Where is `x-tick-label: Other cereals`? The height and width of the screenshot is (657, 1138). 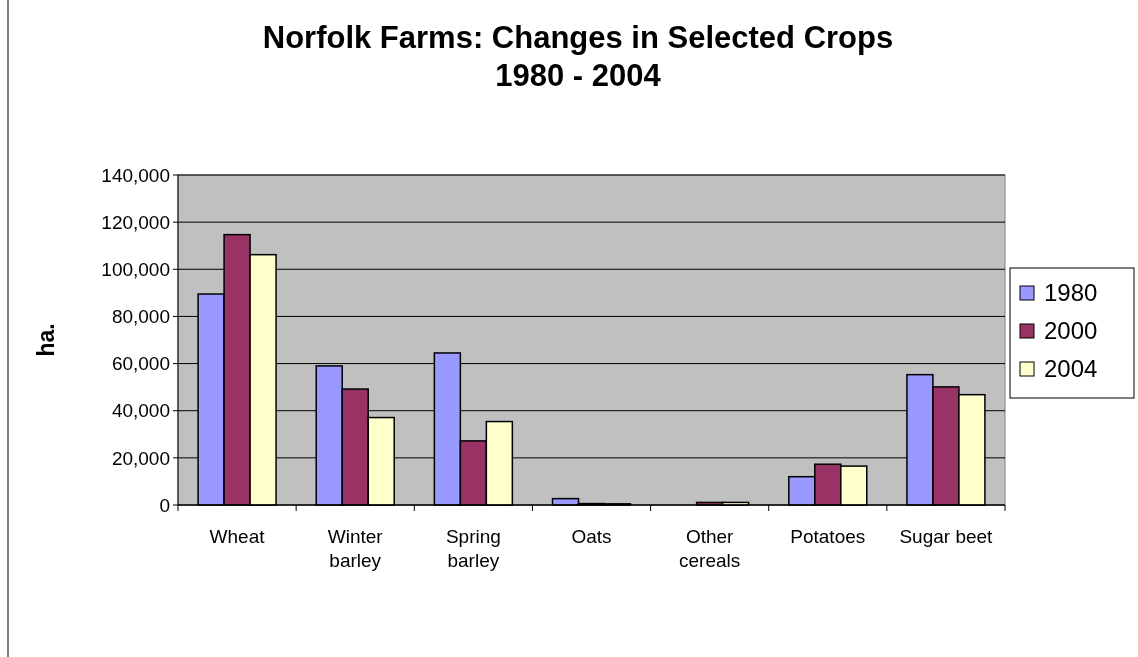 x-tick-label: Other cereals is located at coordinates (710, 548).